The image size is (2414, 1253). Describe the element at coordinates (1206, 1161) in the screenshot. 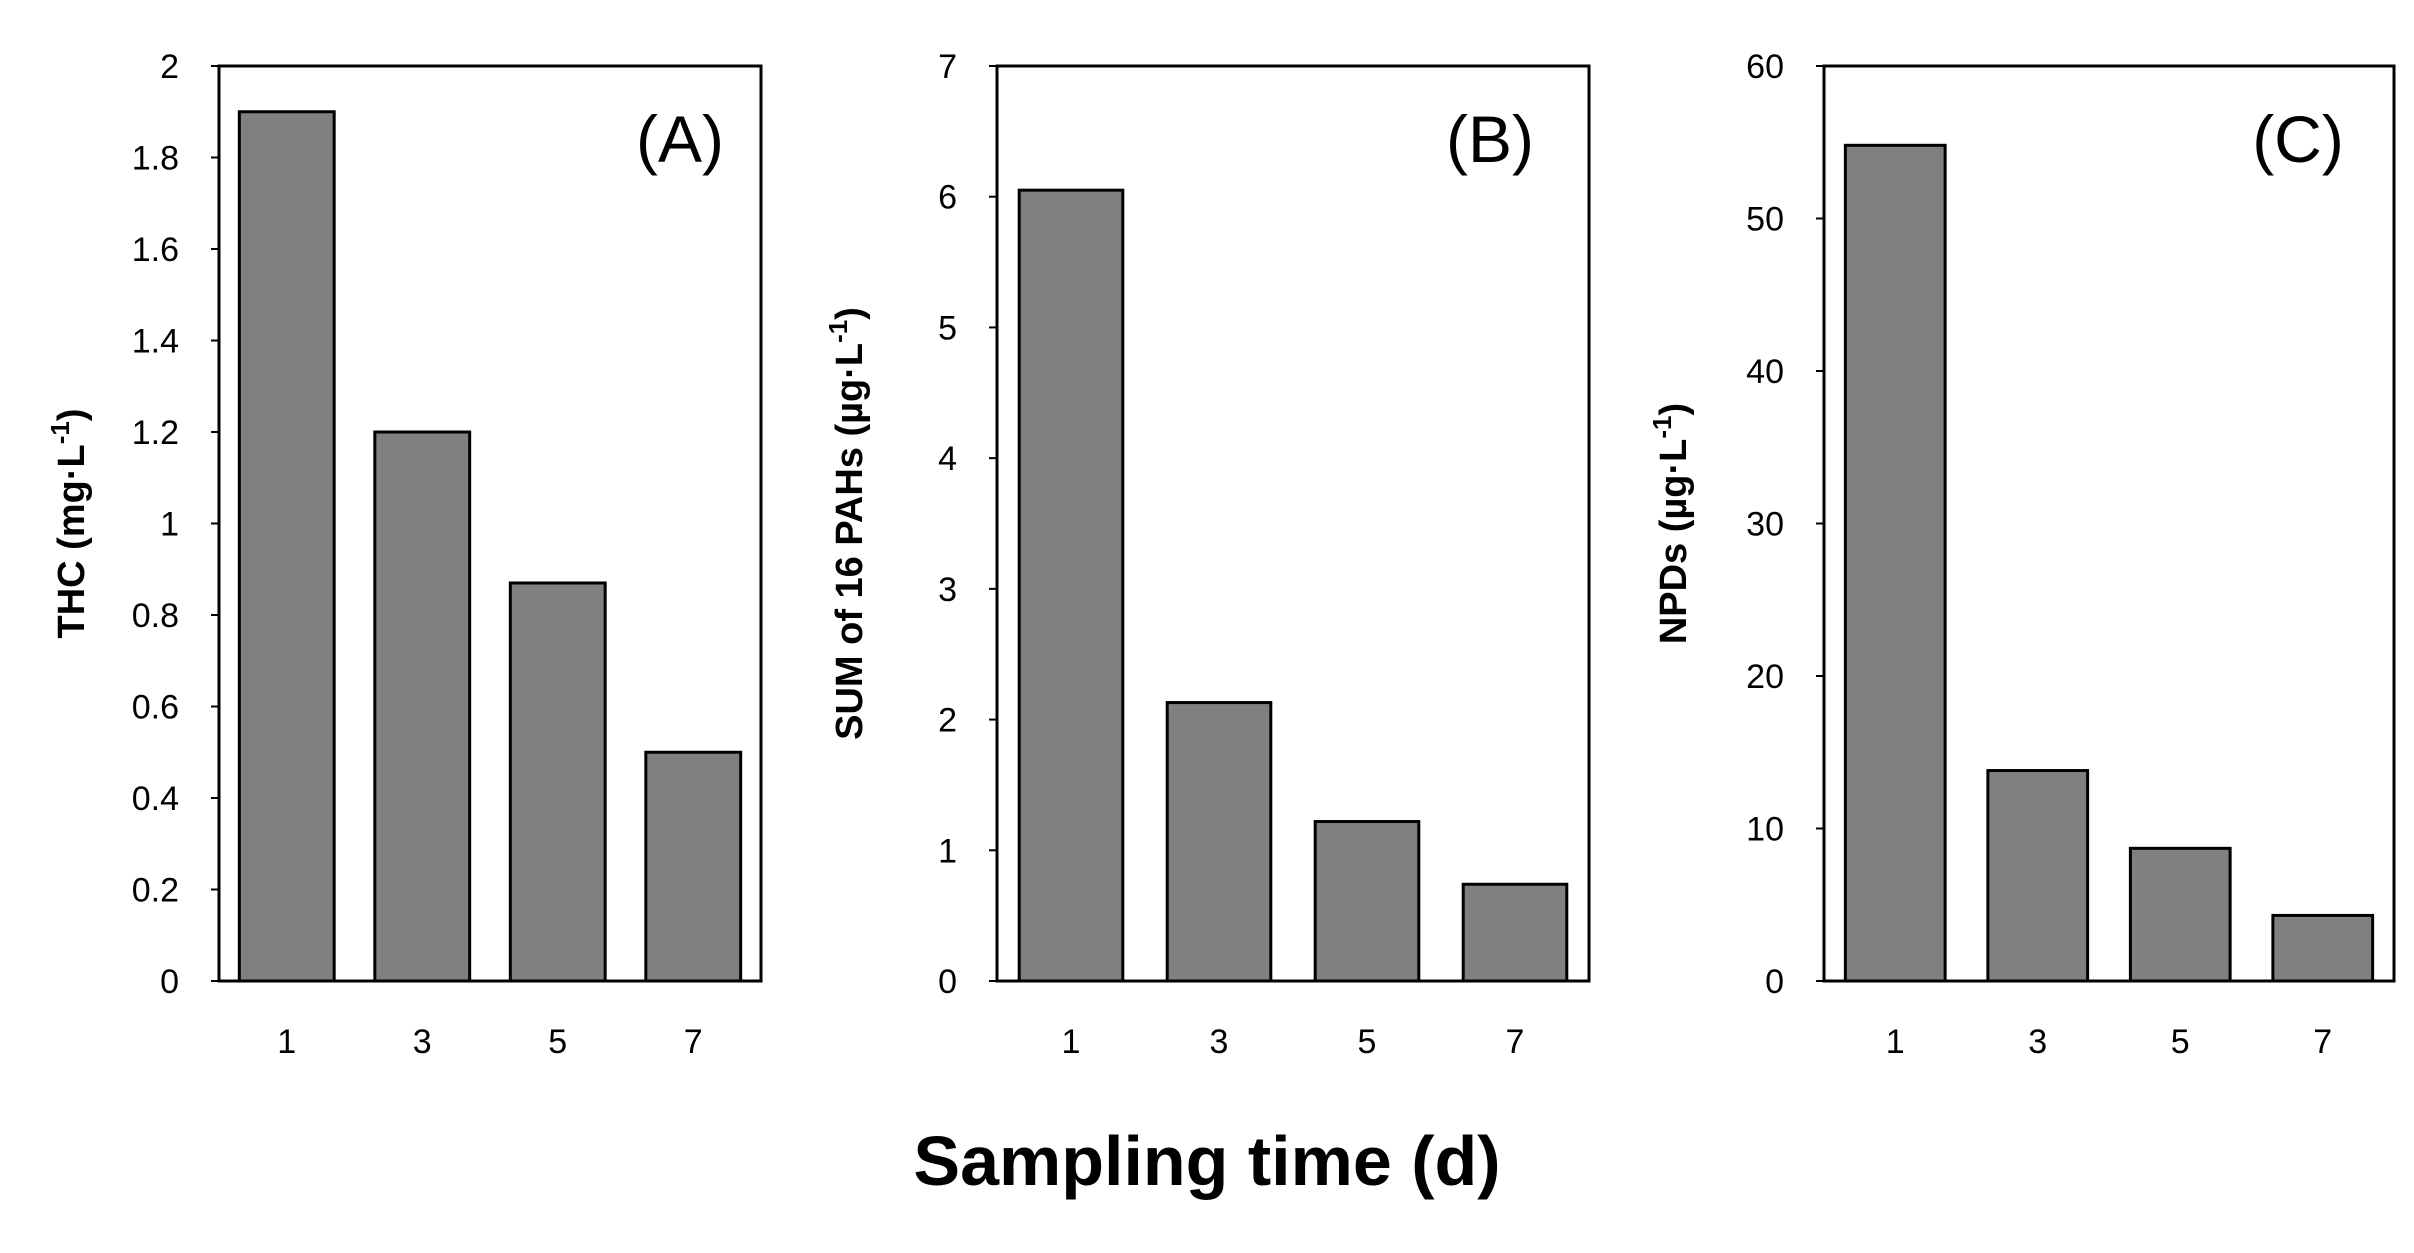

I see `x-axis-title: Sampling time (d)` at that location.